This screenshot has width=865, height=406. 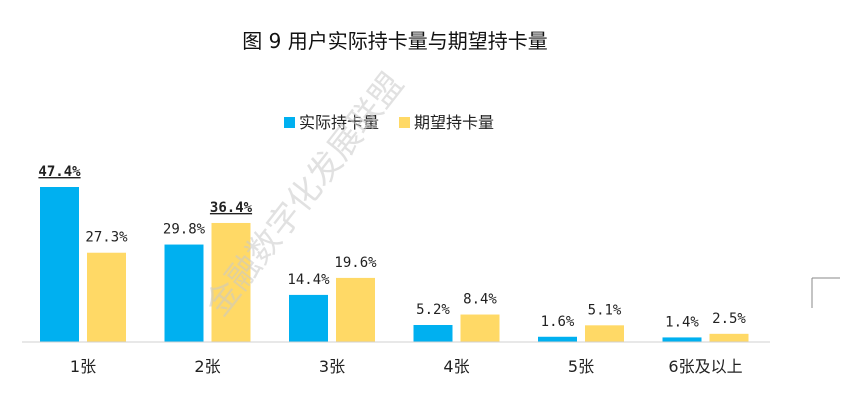 I want to click on category-label-0: 1张, so click(x=83, y=366).